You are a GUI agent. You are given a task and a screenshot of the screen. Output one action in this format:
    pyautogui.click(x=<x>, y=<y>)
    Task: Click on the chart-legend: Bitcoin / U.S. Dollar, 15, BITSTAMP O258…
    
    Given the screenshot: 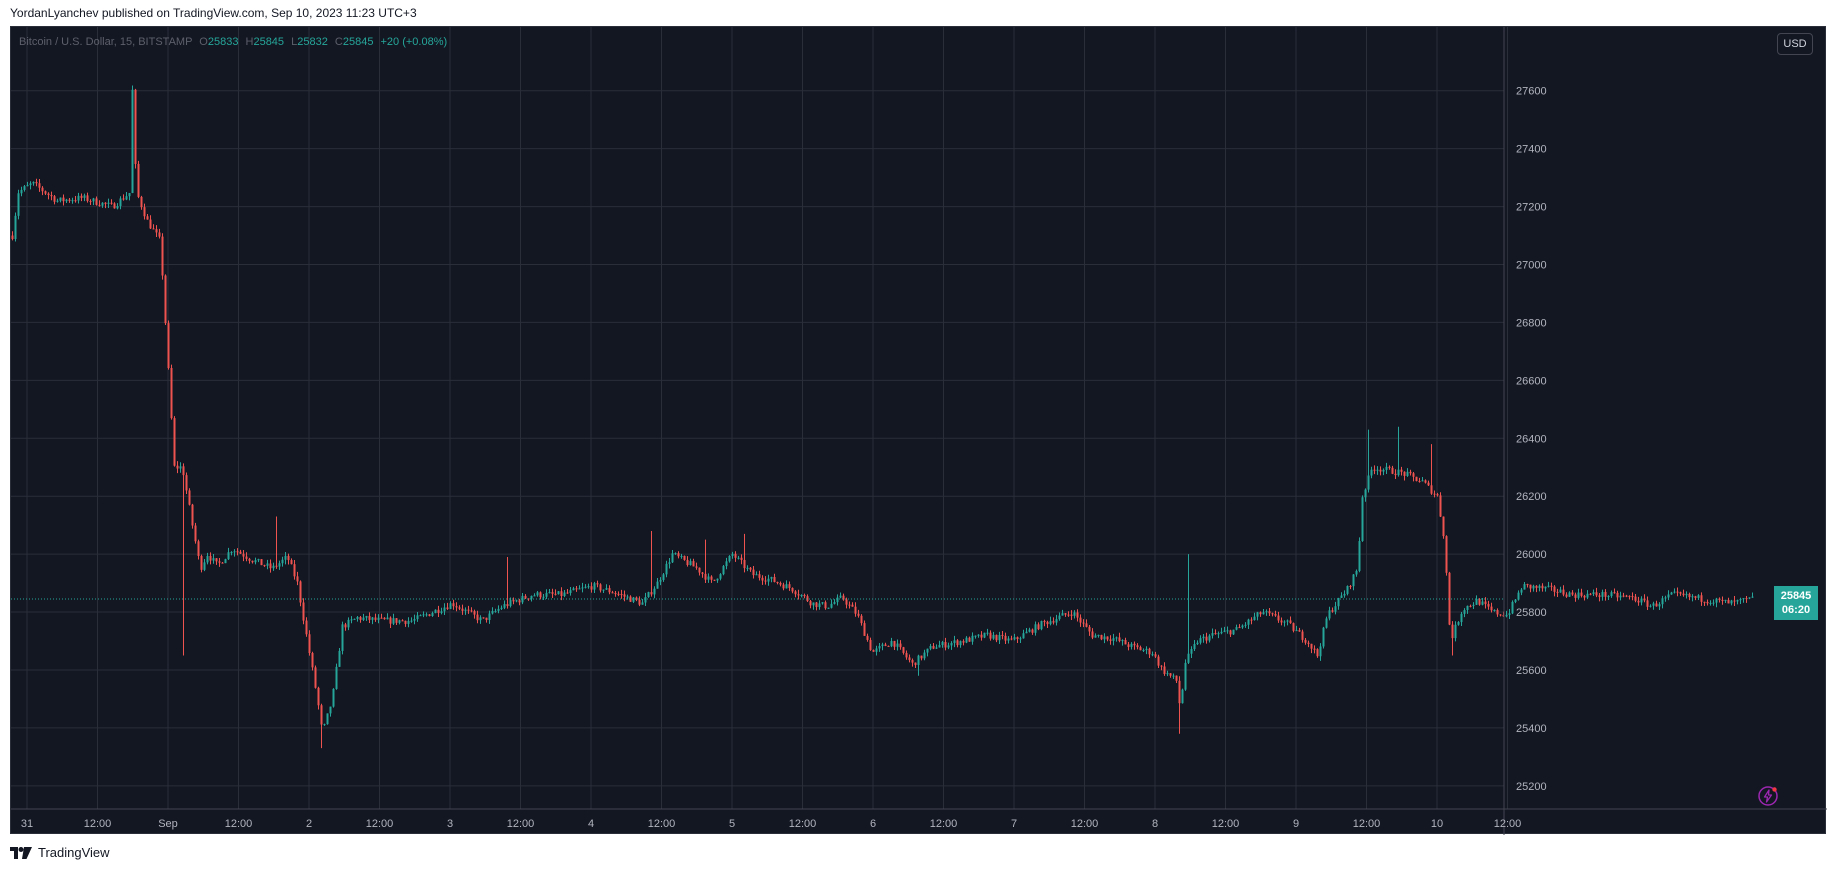 What is the action you would take?
    pyautogui.click(x=233, y=42)
    